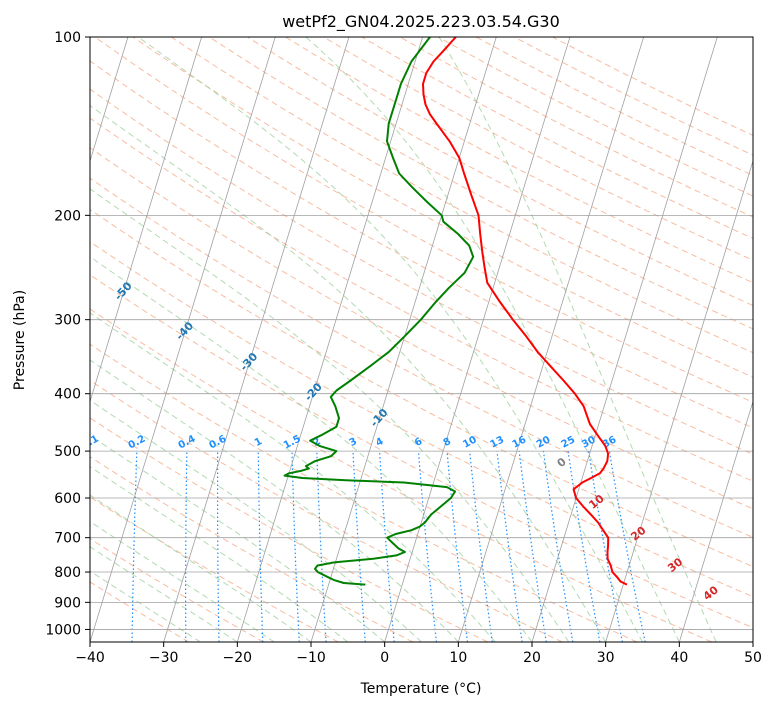  What do you see at coordinates (353, 442) in the screenshot?
I see `mixing-ratio-label: 3` at bounding box center [353, 442].